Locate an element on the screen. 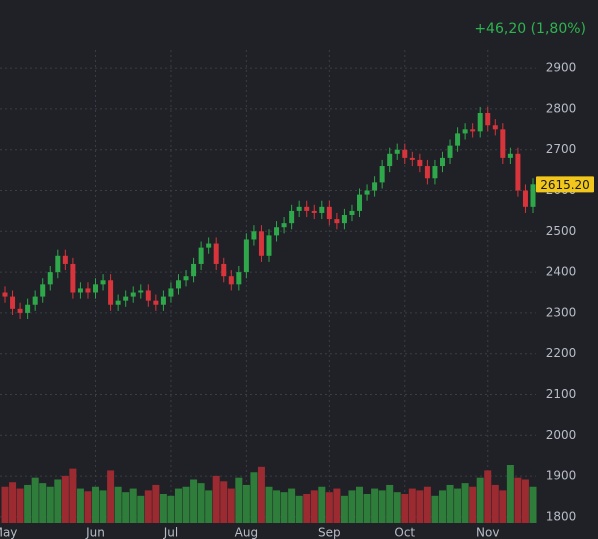  y-tick-label: 2300 is located at coordinates (561, 312).